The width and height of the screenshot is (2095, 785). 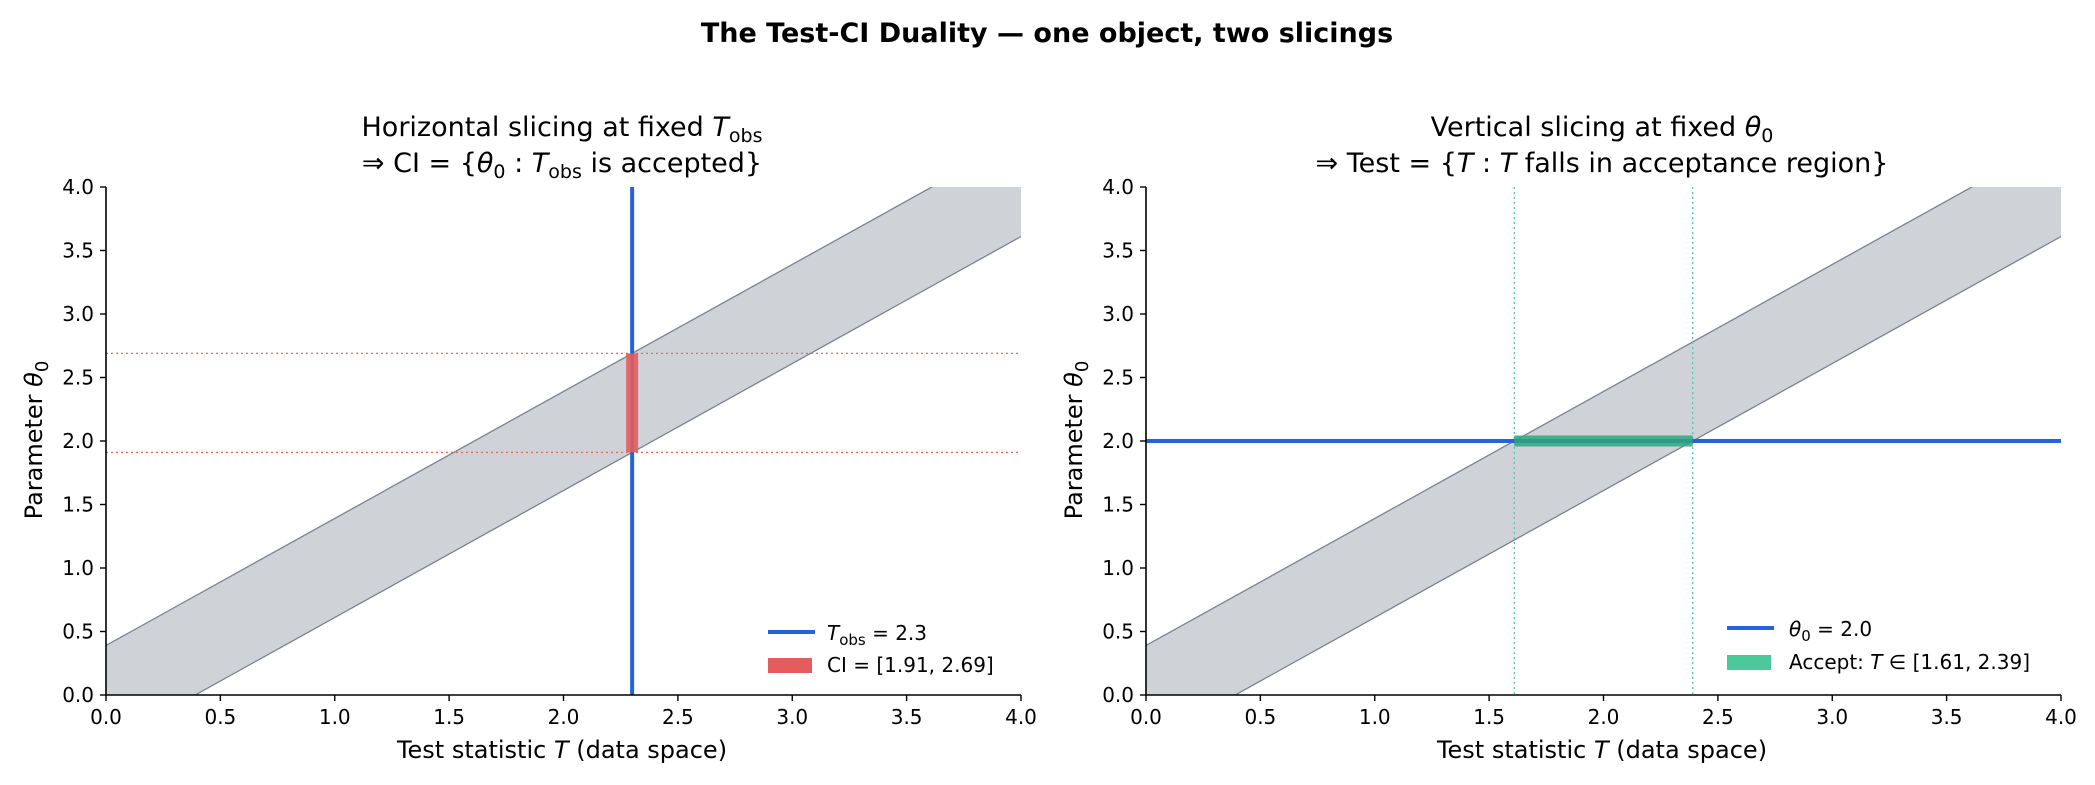 What do you see at coordinates (36, 440) in the screenshot?
I see `left-y-axis-label: Parameter θ0` at bounding box center [36, 440].